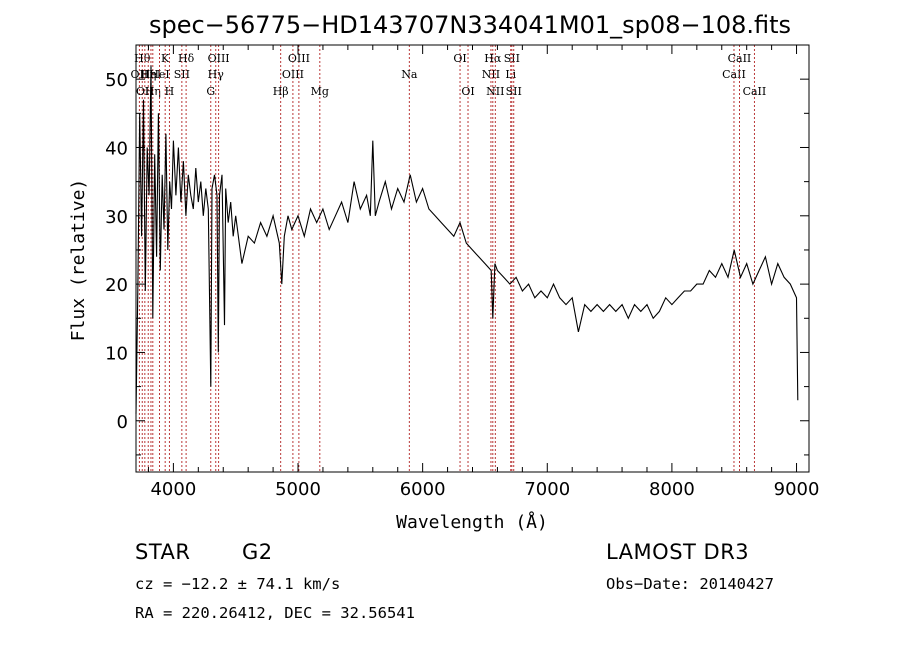 This screenshot has width=900, height=649. What do you see at coordinates (678, 552) in the screenshot?
I see `survey-name: LAMOST DR3` at bounding box center [678, 552].